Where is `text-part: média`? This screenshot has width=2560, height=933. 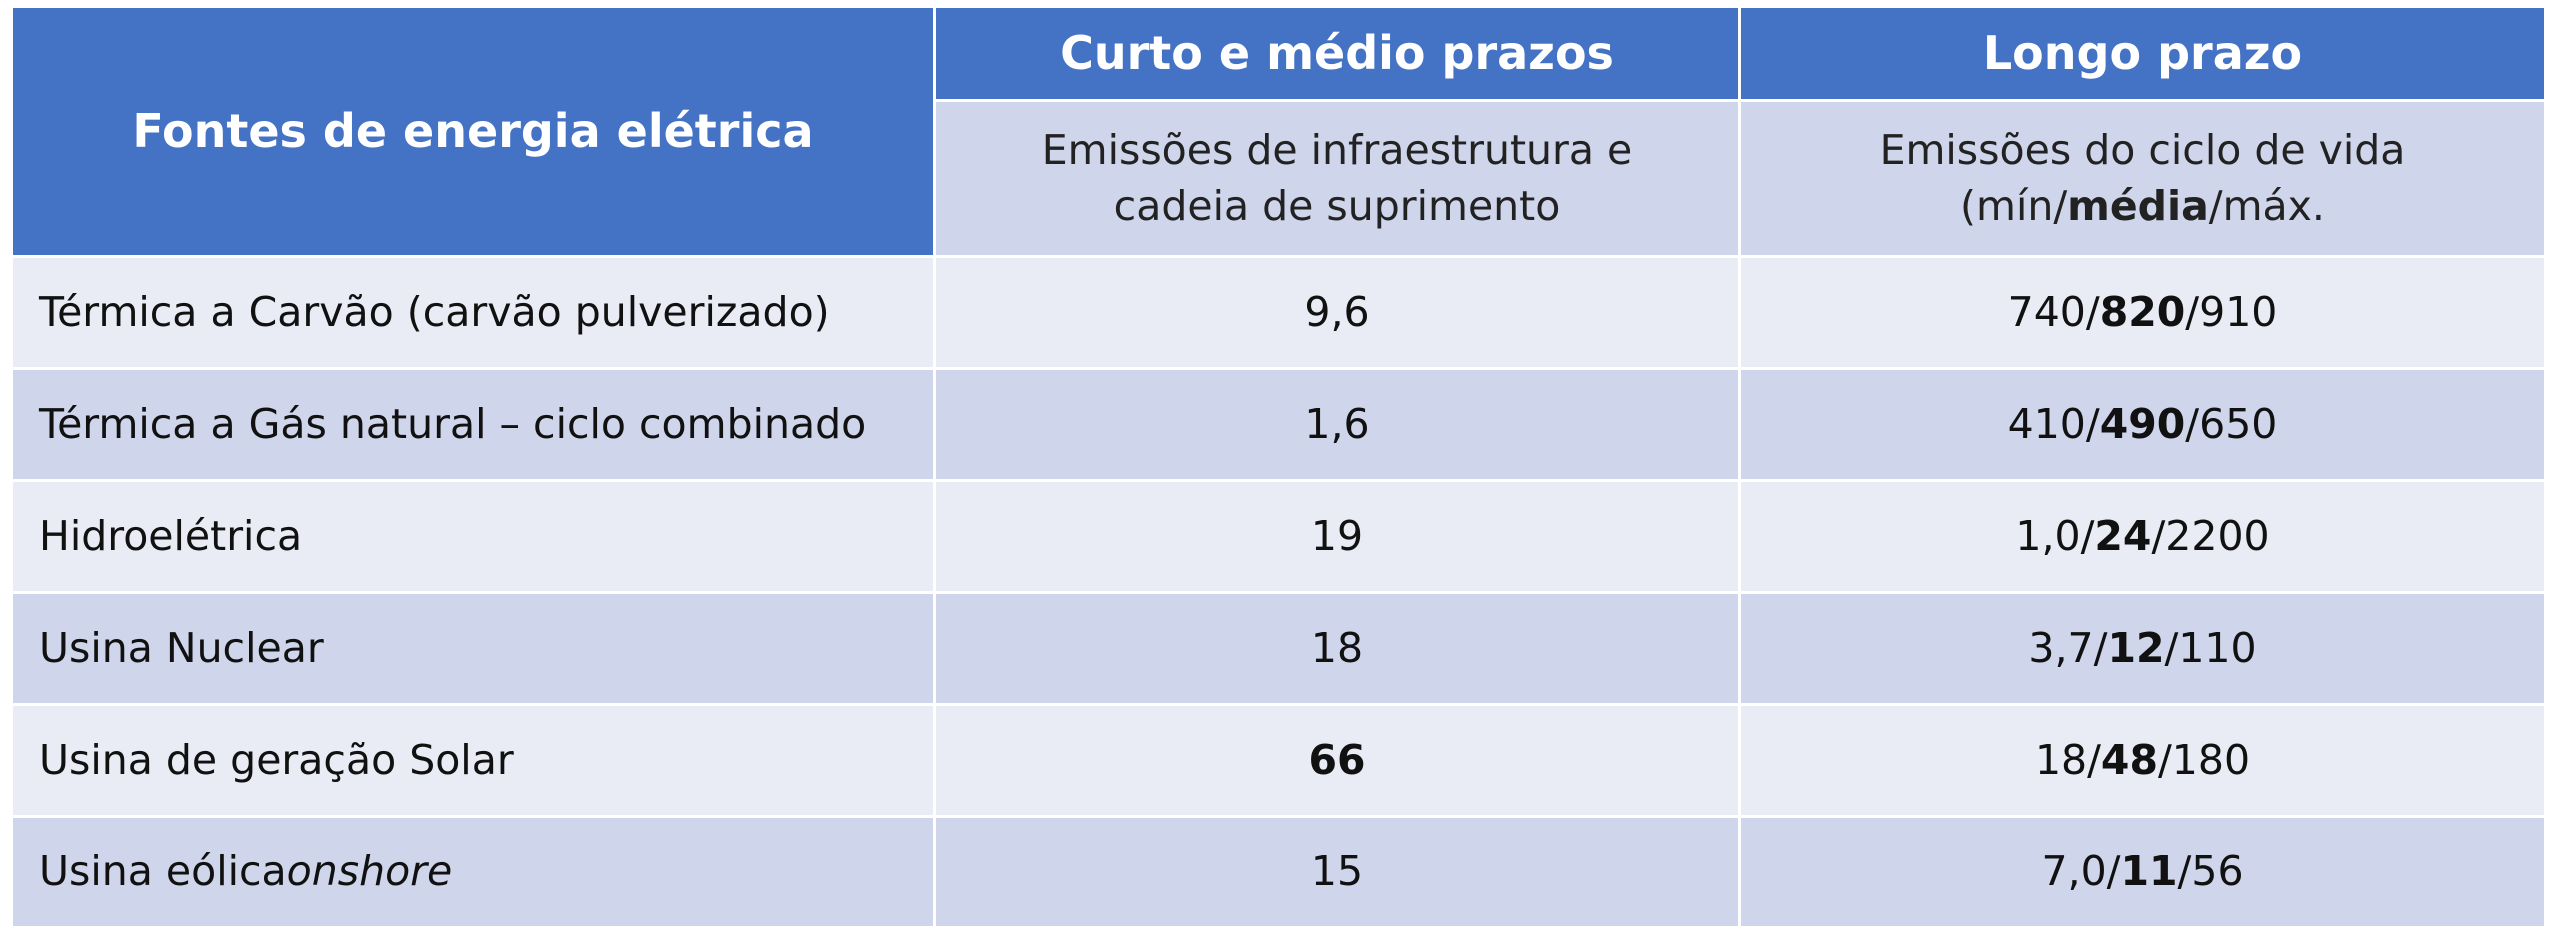
text-part: média is located at coordinates (2138, 205).